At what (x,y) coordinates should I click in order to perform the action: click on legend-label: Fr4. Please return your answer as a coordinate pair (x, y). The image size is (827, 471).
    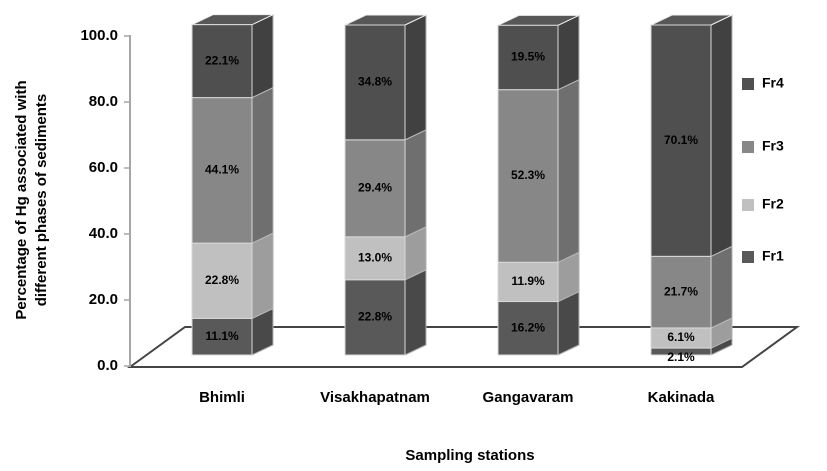
    Looking at the image, I should click on (773, 83).